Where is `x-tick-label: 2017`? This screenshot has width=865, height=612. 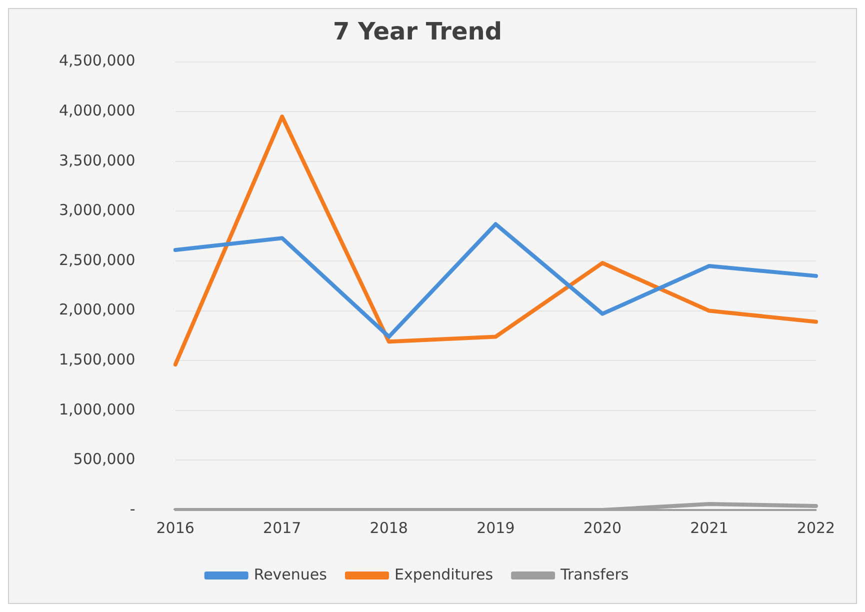
x-tick-label: 2017 is located at coordinates (282, 527).